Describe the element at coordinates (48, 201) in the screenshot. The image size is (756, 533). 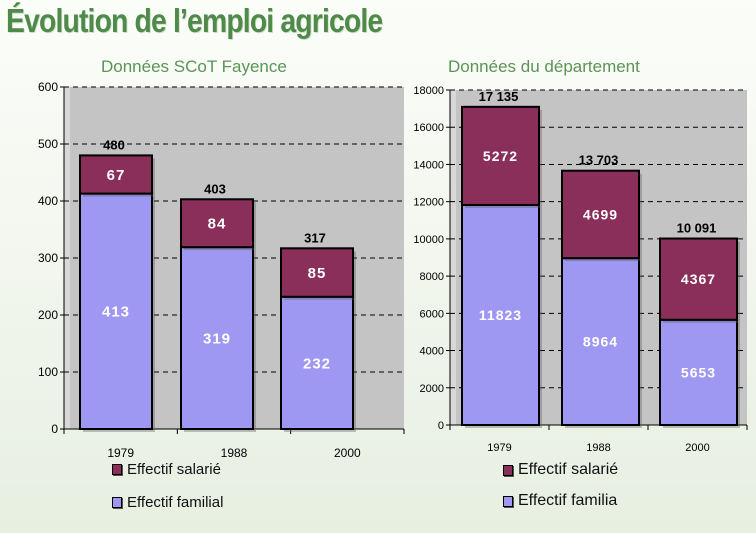
I see `y-tick-label: 400` at that location.